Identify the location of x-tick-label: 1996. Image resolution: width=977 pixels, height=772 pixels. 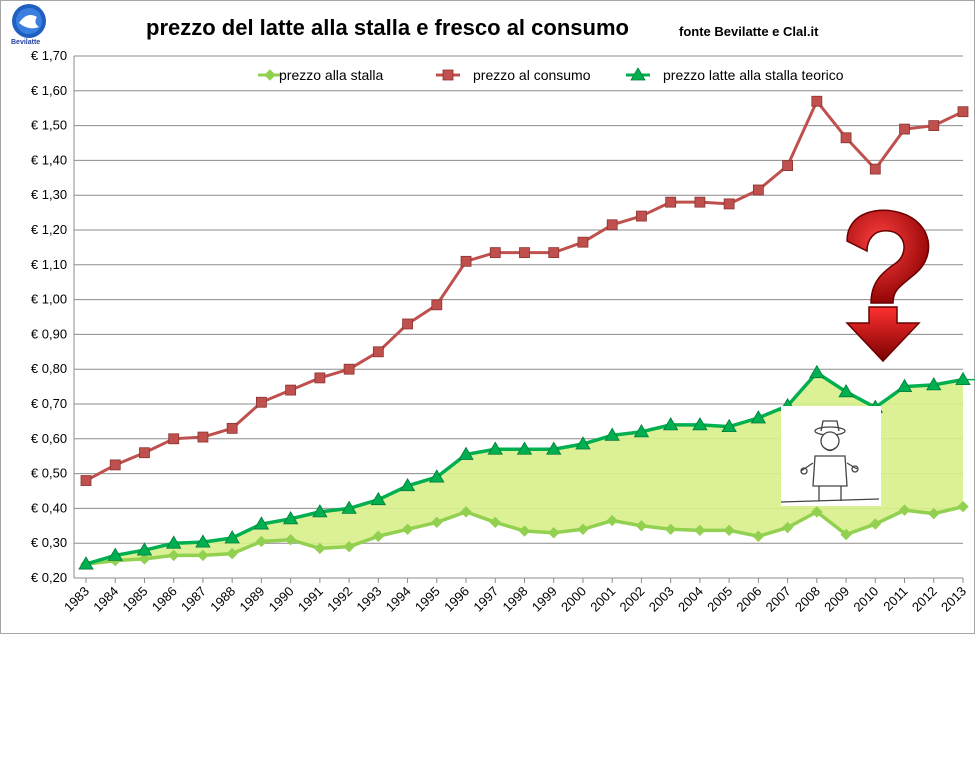
(456, 599).